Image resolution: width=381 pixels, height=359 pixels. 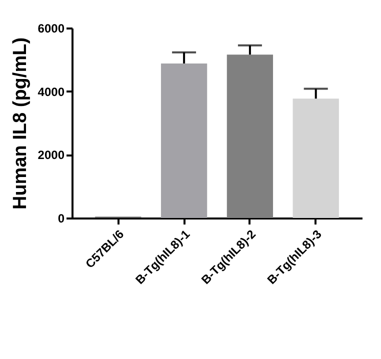 I want to click on y-tick-label: 4000, so click(x=51, y=91).